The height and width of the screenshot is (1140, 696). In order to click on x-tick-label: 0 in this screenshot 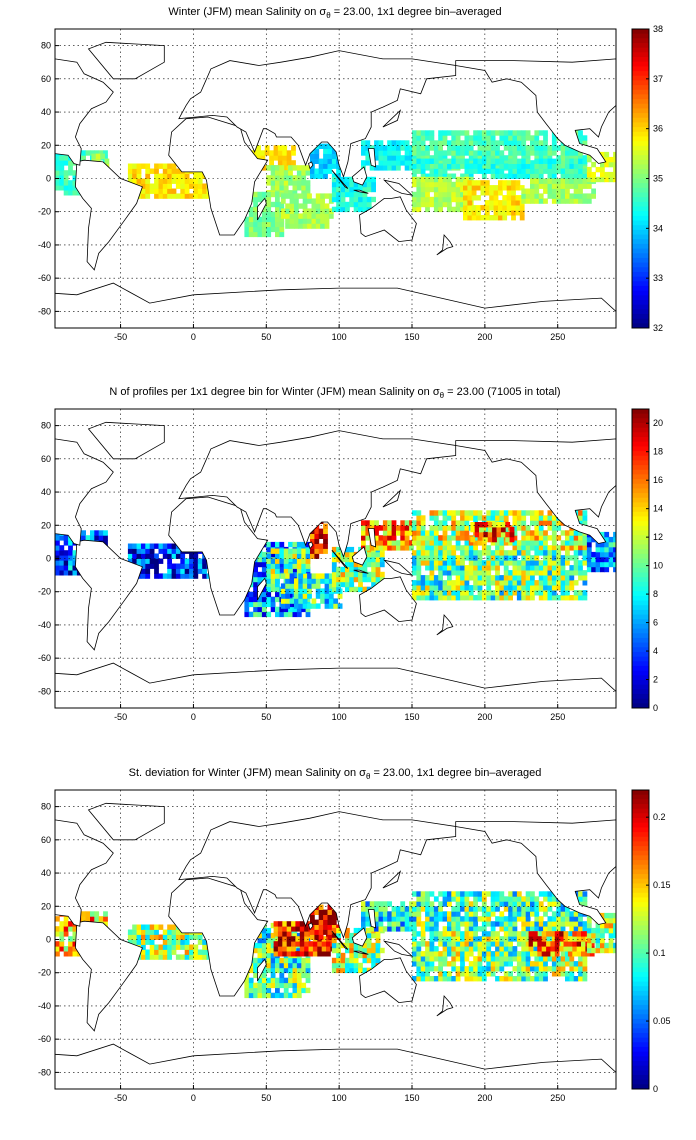, I will do `click(193, 717)`.